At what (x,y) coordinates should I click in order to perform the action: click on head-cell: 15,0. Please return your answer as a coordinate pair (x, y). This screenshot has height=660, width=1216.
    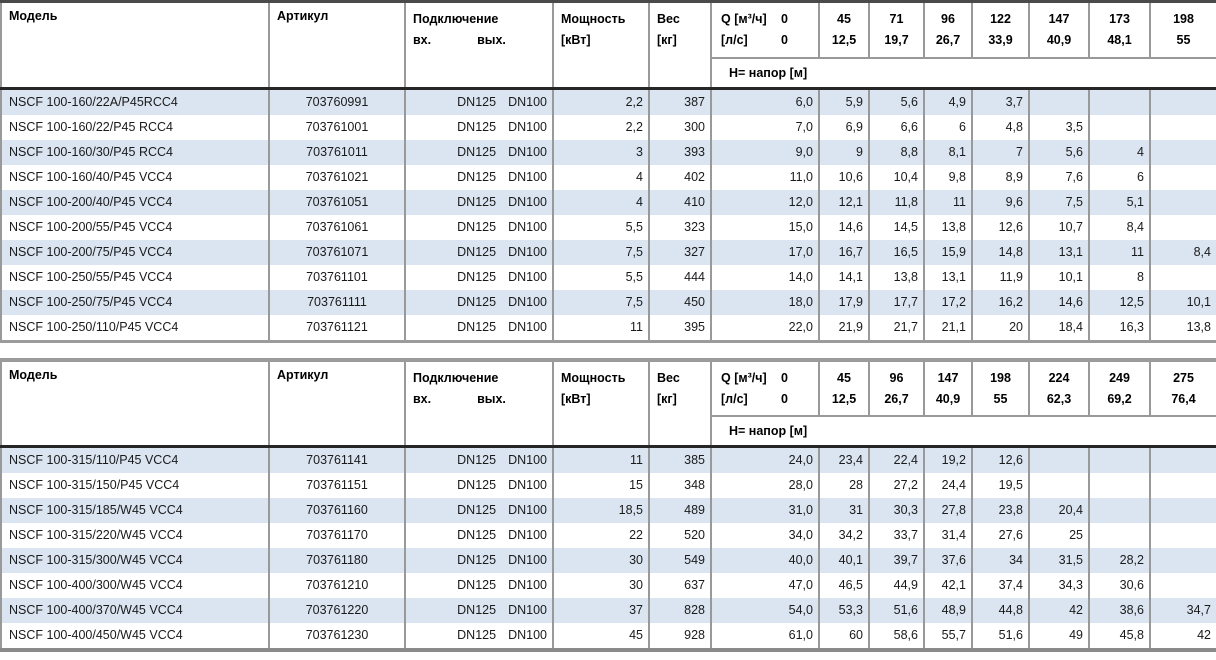
    Looking at the image, I should click on (765, 227).